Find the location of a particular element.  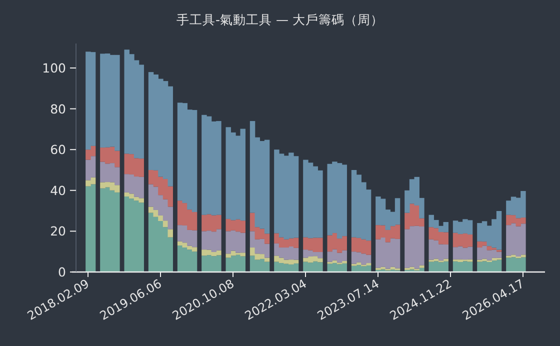

y-tick-label: 0 is located at coordinates (62, 272).